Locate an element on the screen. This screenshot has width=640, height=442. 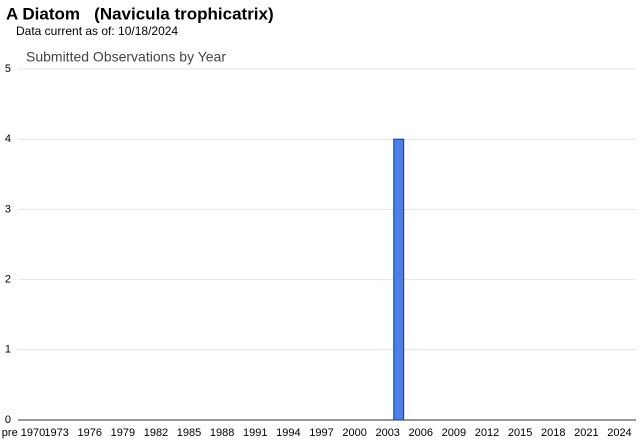
x-tick-label: 2024 is located at coordinates (619, 433).